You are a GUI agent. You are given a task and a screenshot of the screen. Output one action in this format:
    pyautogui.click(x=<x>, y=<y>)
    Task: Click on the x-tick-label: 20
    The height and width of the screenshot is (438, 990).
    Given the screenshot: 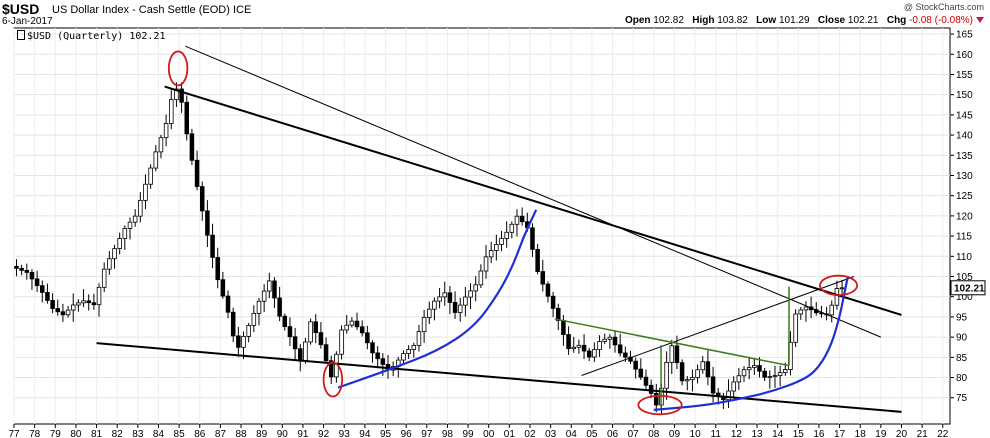 What is the action you would take?
    pyautogui.click(x=902, y=433)
    